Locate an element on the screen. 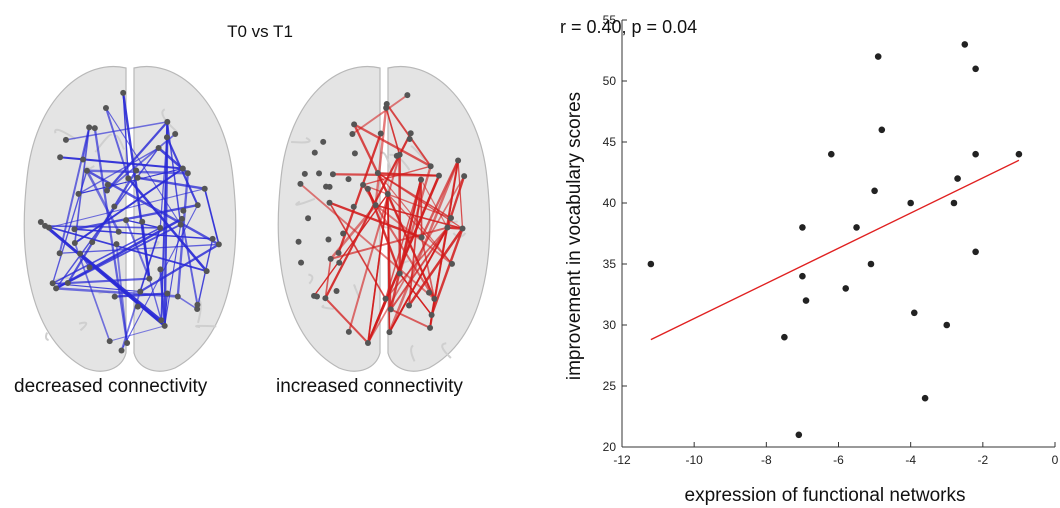  y-tick-label: 20 is located at coordinates (610, 447).